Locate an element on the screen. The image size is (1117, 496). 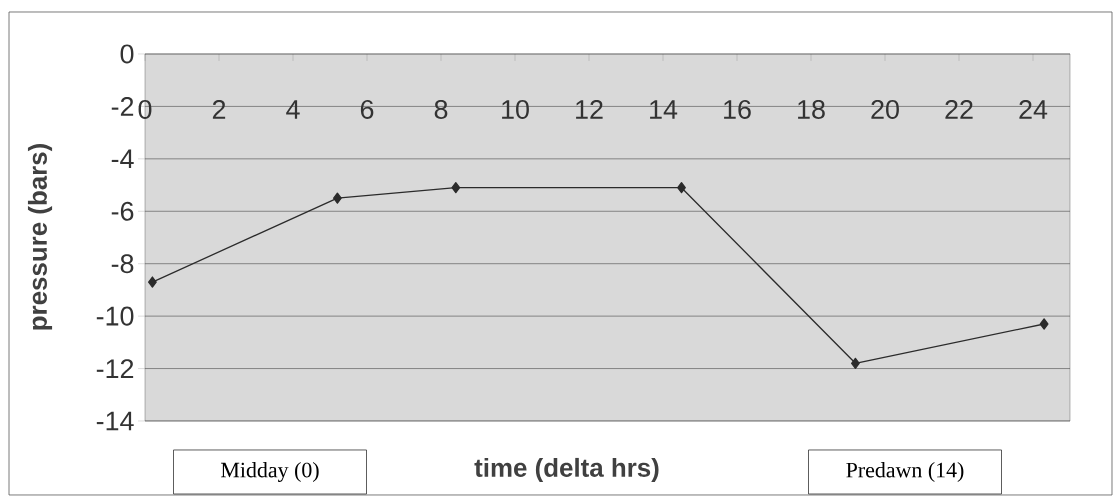
x-tick-label: 12 is located at coordinates (589, 109).